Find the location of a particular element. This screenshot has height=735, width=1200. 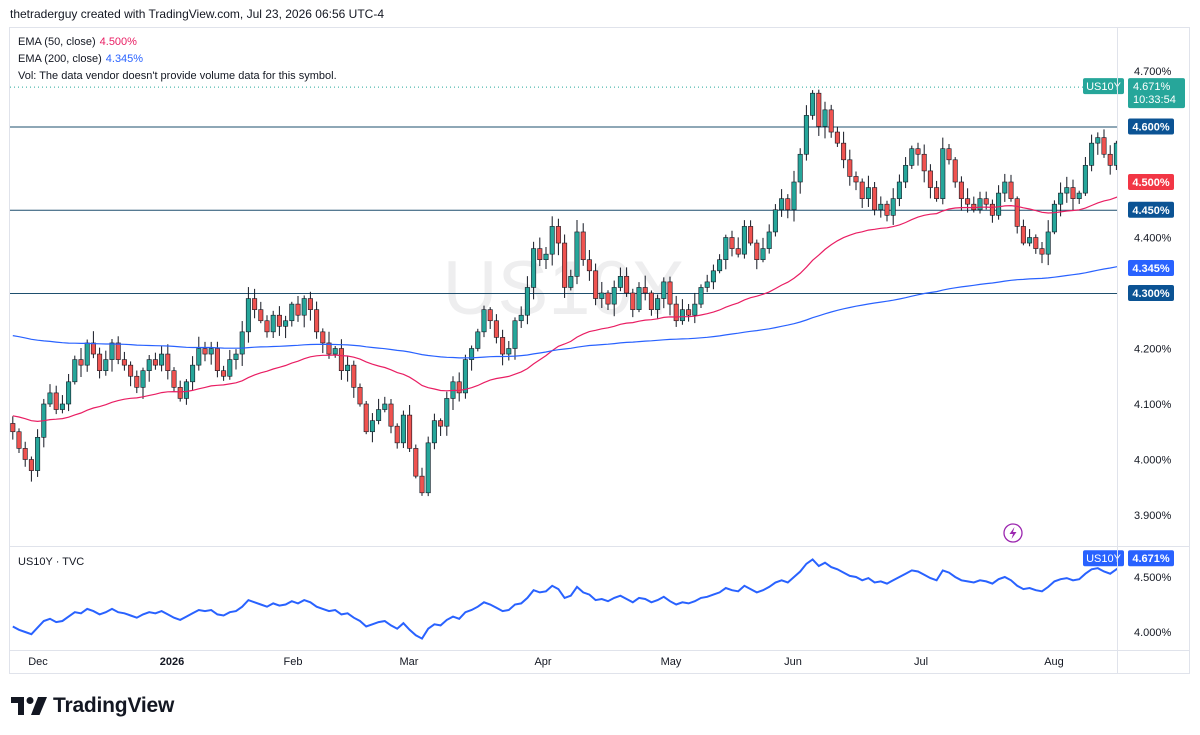

ema200-legend: EMA (200, close) 4.345% is located at coordinates (80, 59).